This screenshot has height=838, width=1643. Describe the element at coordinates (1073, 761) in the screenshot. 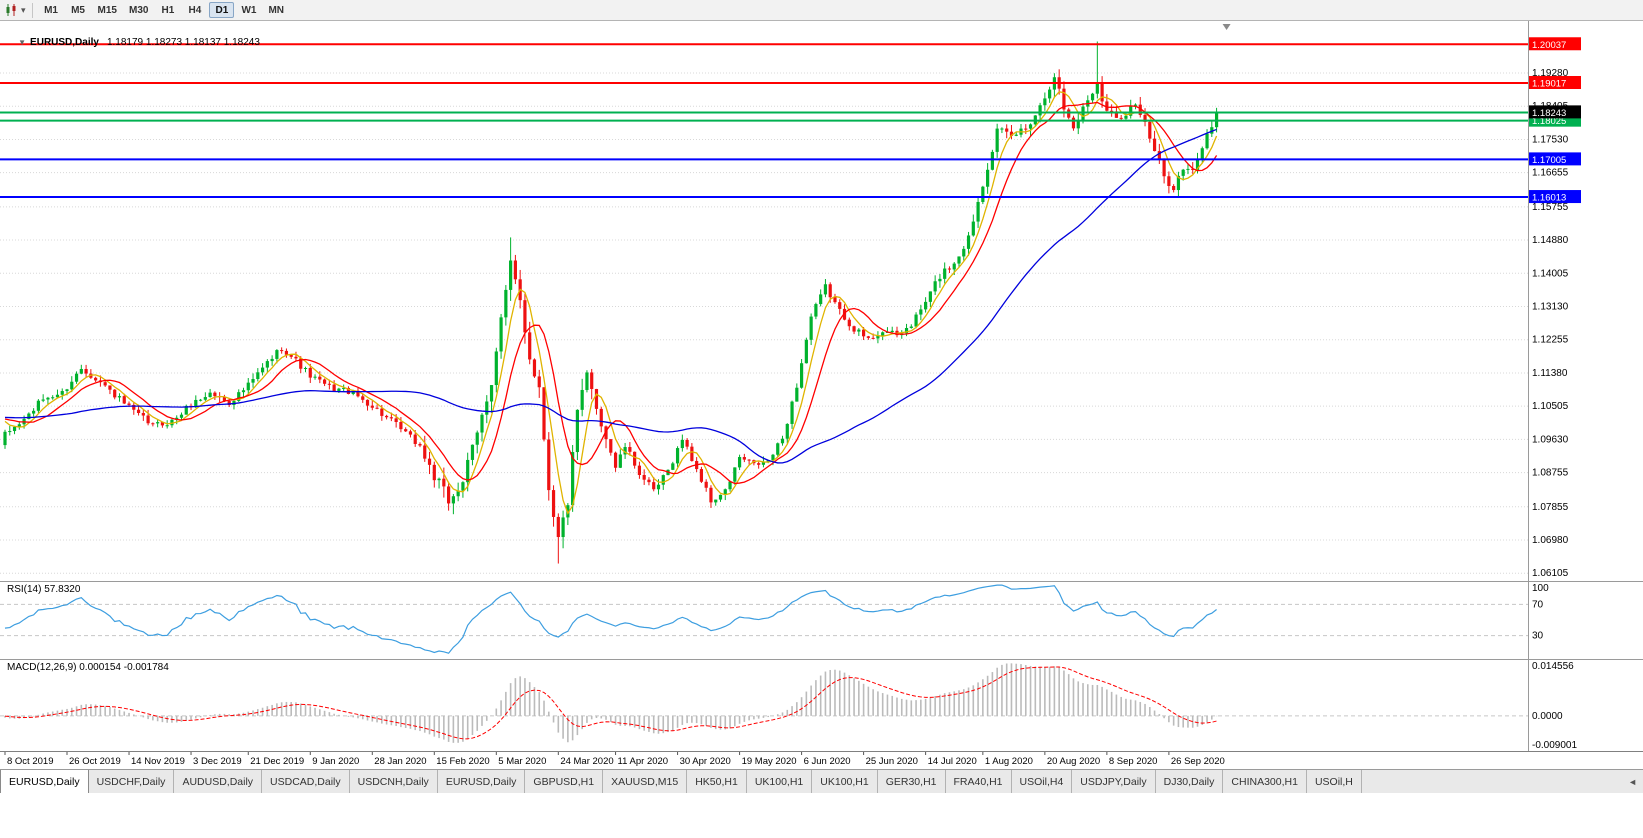

I see `svg-text: 20 Aug 2020` at that location.